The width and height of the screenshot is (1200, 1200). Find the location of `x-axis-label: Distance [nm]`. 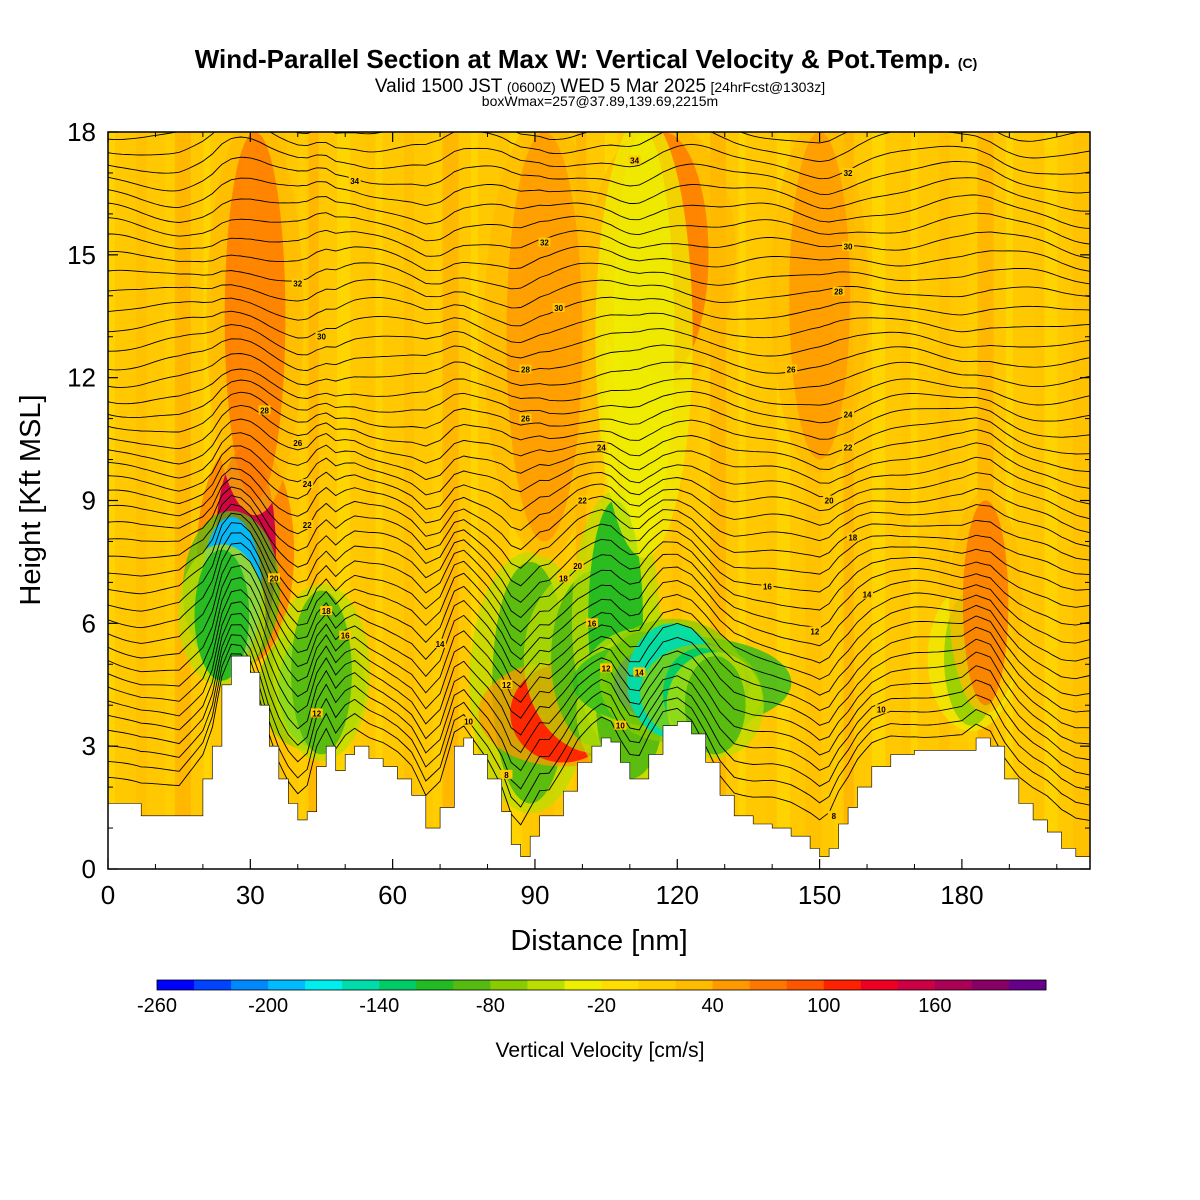

x-axis-label: Distance [nm] is located at coordinates (598, 941).